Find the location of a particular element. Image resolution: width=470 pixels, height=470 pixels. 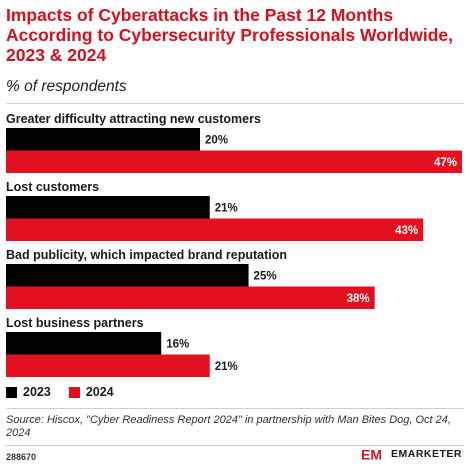

brand-mark: EM is located at coordinates (371, 454).